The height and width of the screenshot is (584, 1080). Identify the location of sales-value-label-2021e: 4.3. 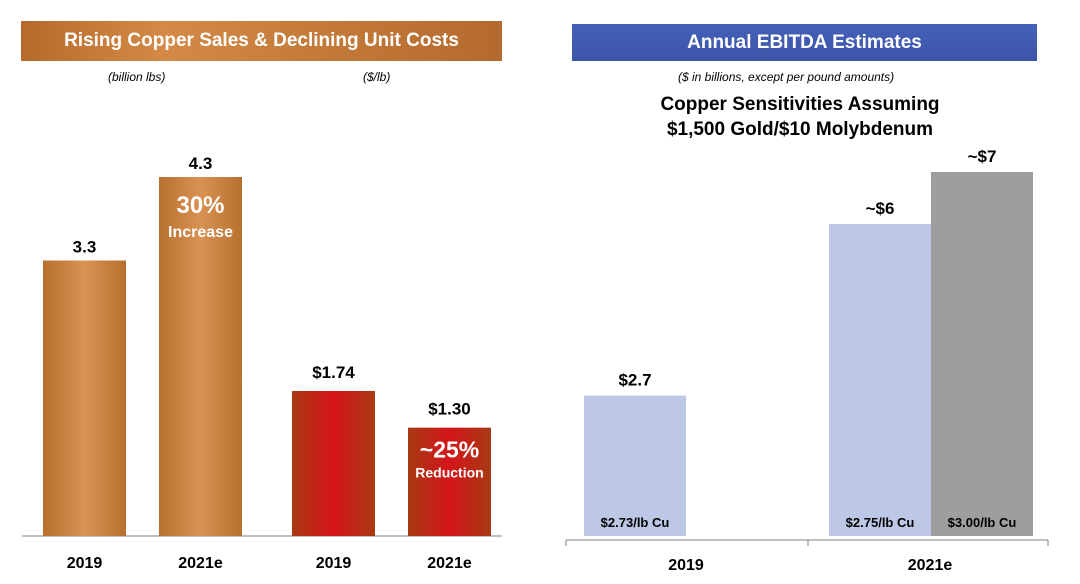
(201, 163).